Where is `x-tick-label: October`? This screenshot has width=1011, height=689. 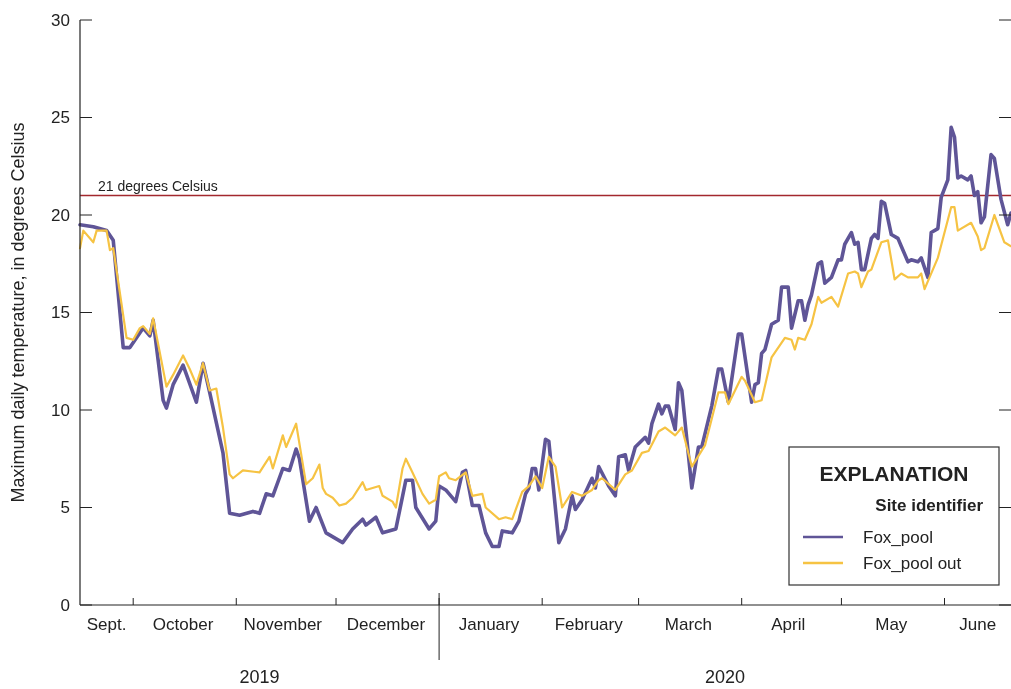
x-tick-label: October is located at coordinates (183, 624).